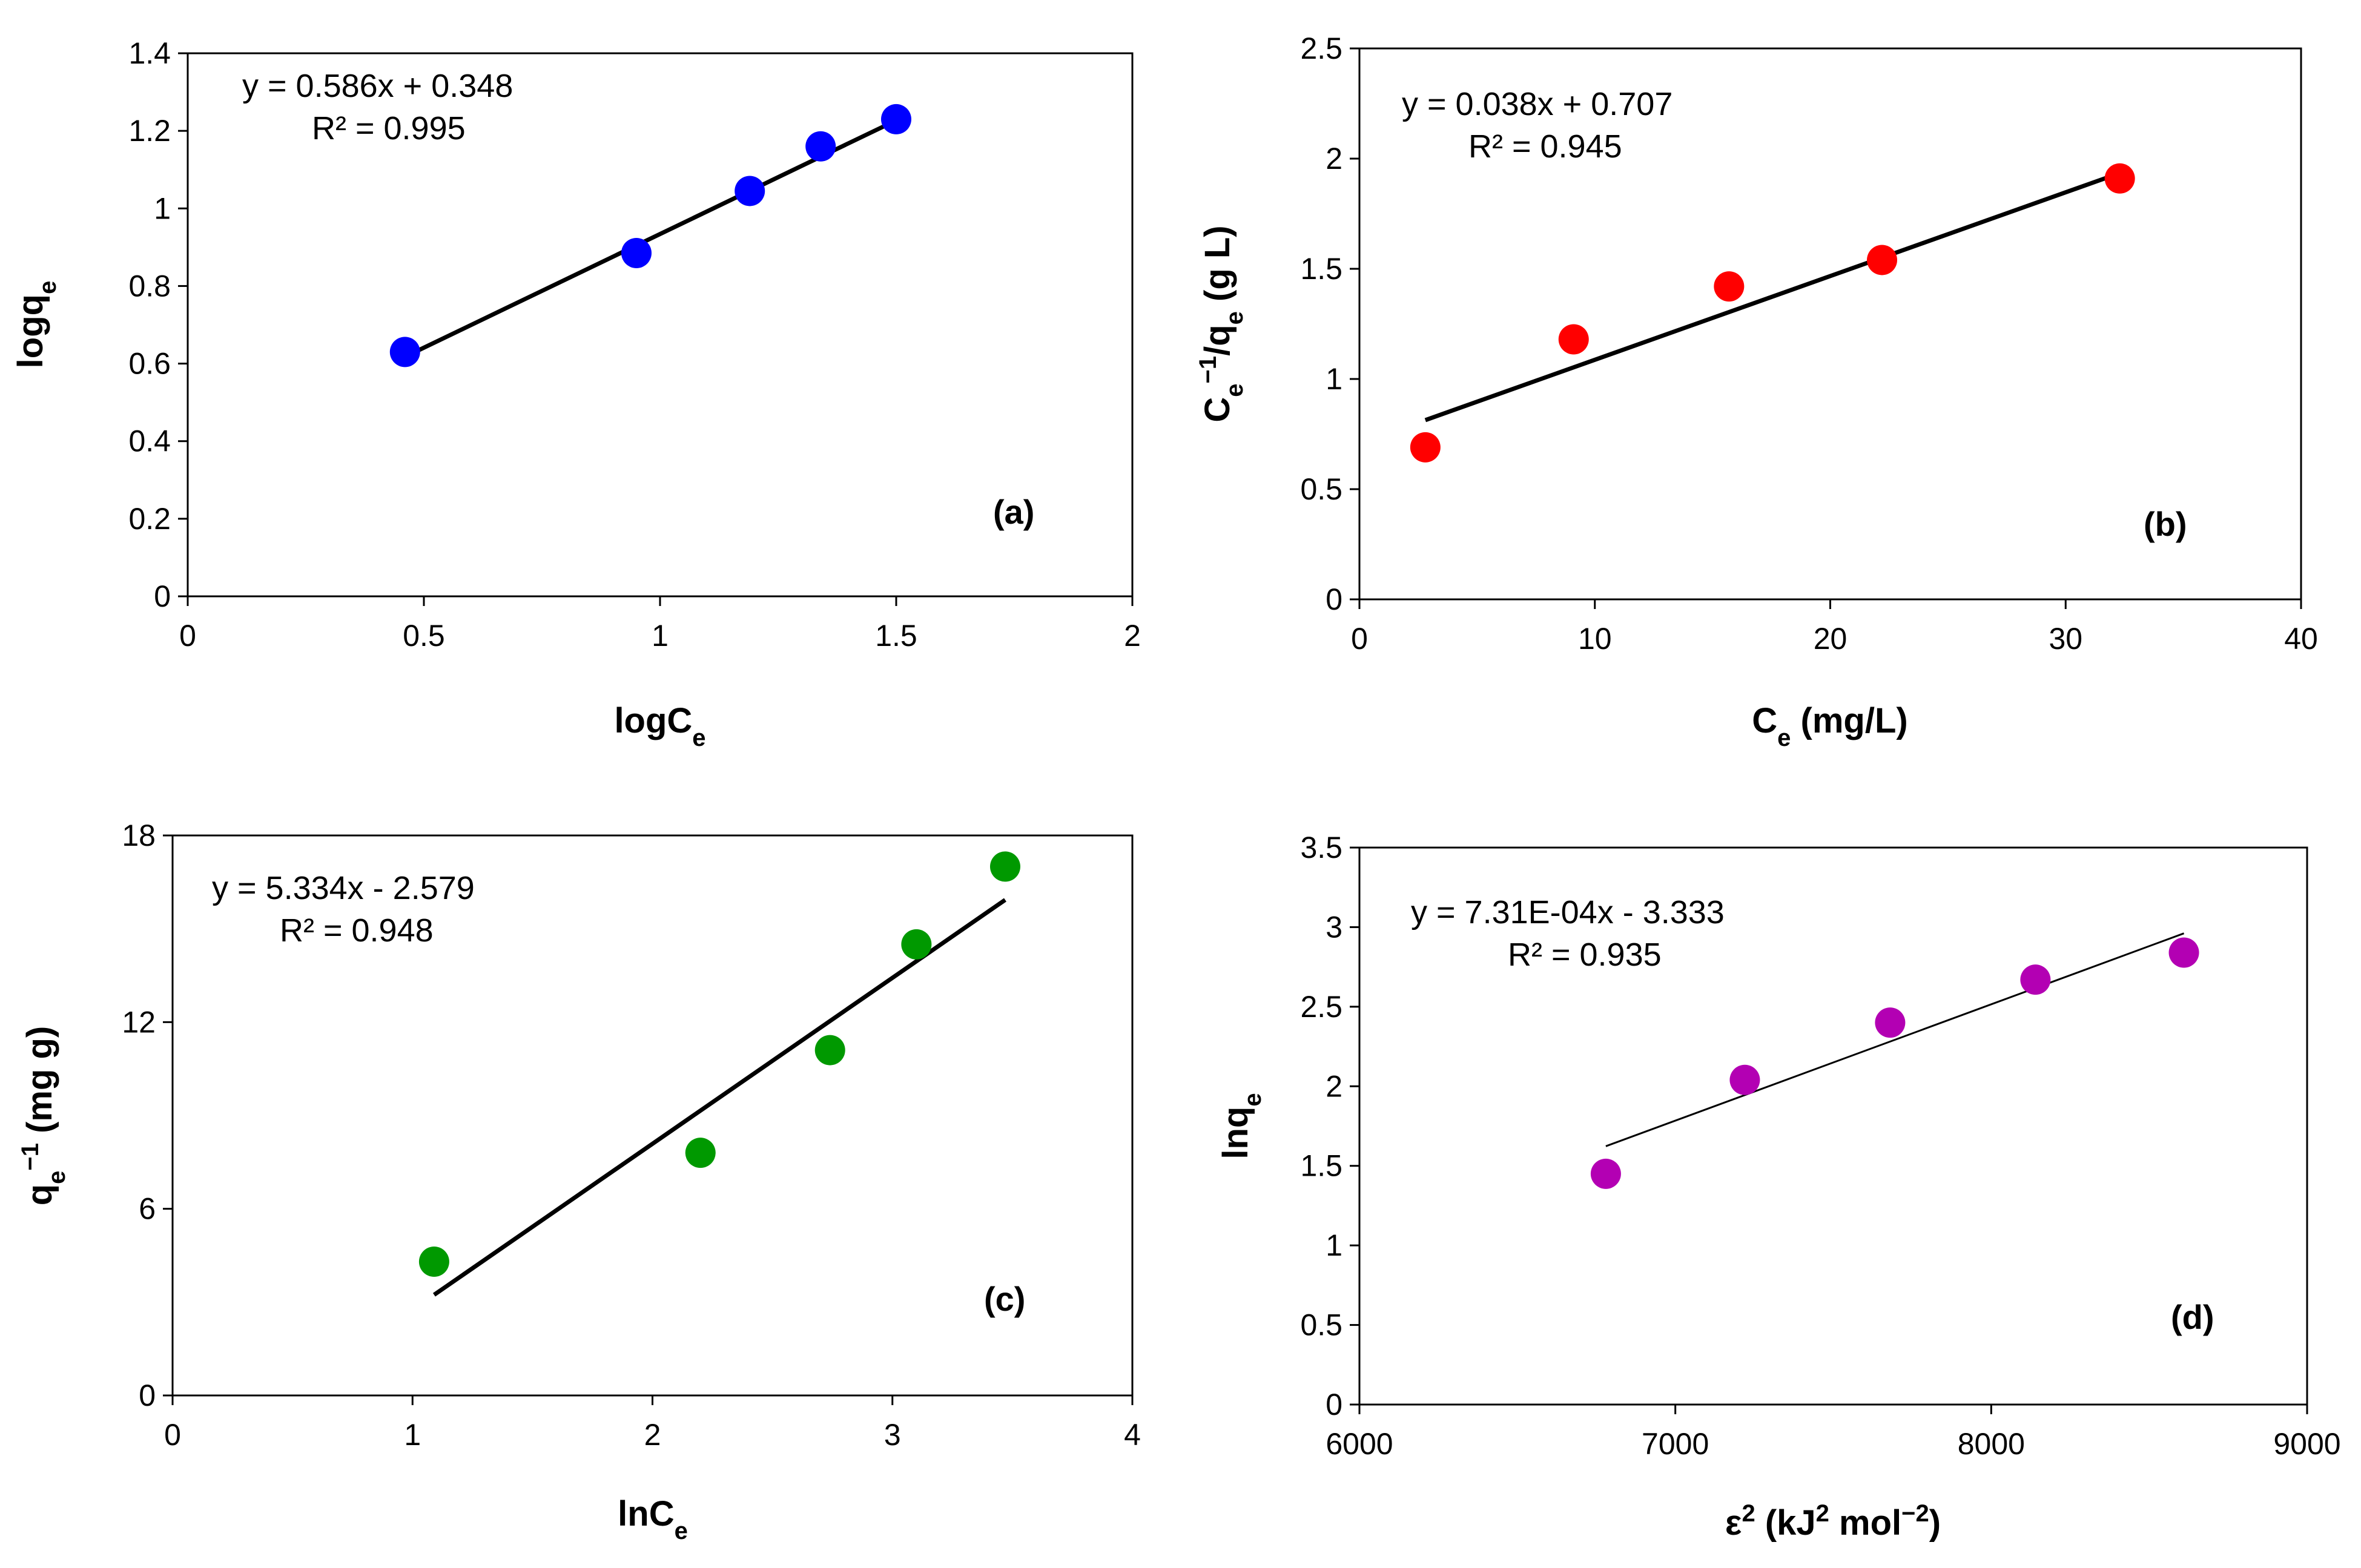  Describe the element at coordinates (653, 1519) in the screenshot. I see `x-axis-label: lnCe` at that location.